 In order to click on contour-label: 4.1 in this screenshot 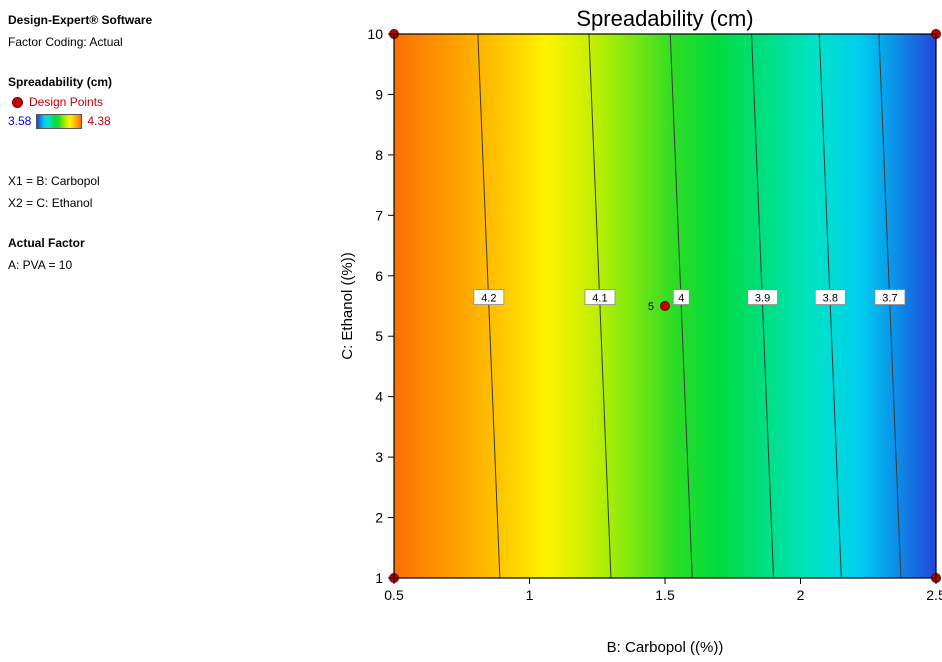, I will do `click(599, 299)`.